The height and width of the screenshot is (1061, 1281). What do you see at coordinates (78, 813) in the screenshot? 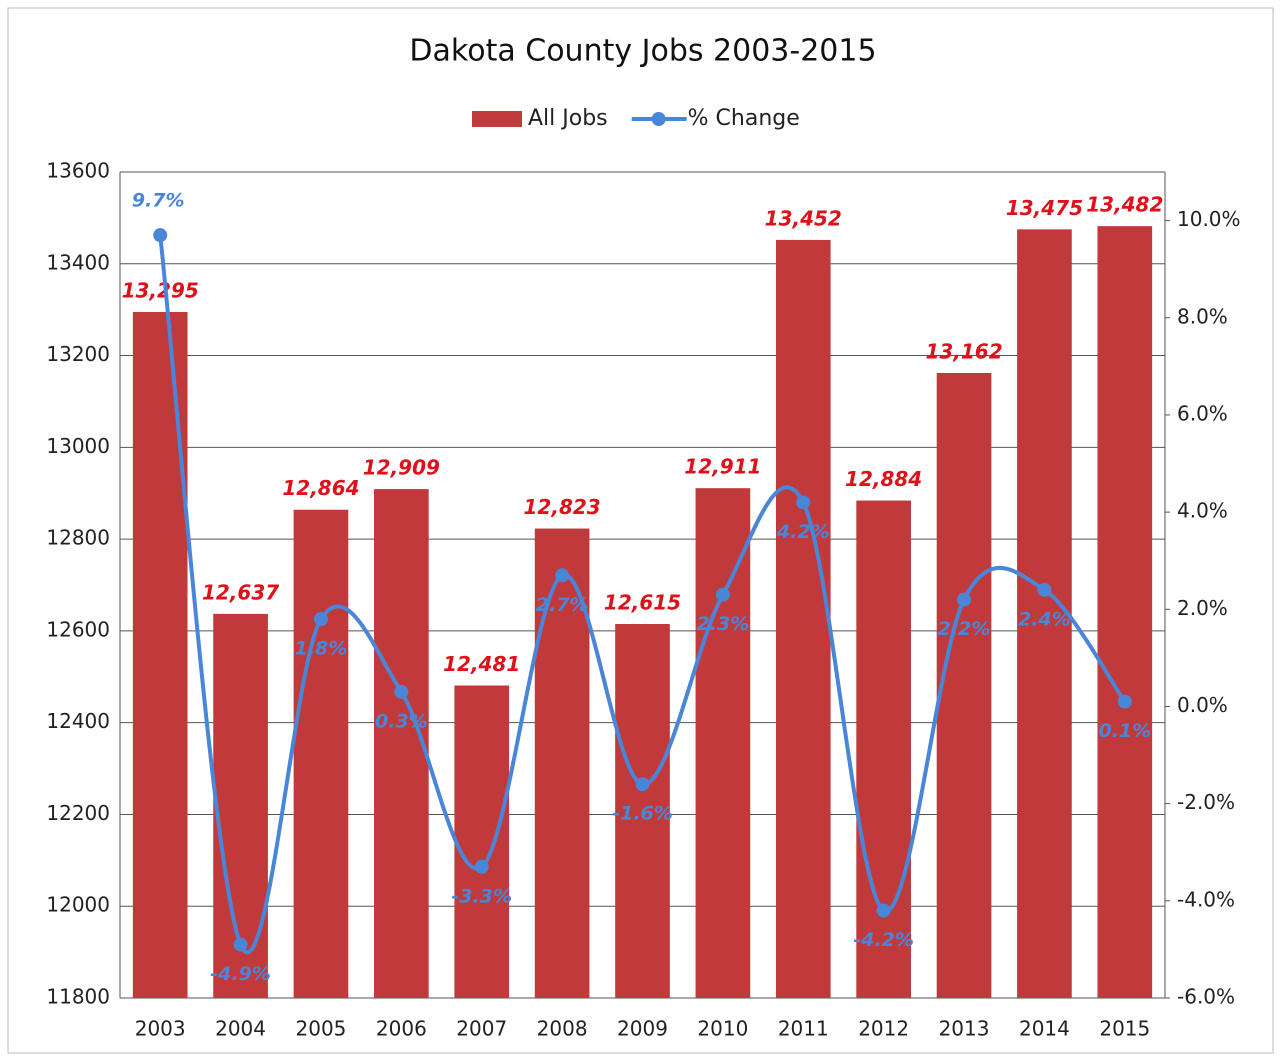
I see `y-tick-label: 12200` at bounding box center [78, 813].